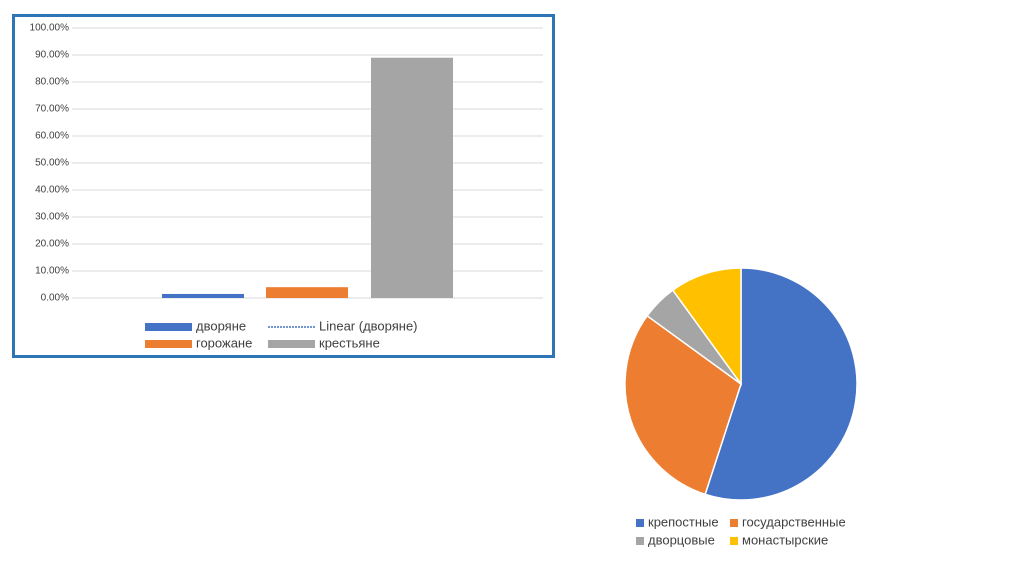  What do you see at coordinates (55, 298) in the screenshot?
I see `y-tick-label: 0.00%` at bounding box center [55, 298].